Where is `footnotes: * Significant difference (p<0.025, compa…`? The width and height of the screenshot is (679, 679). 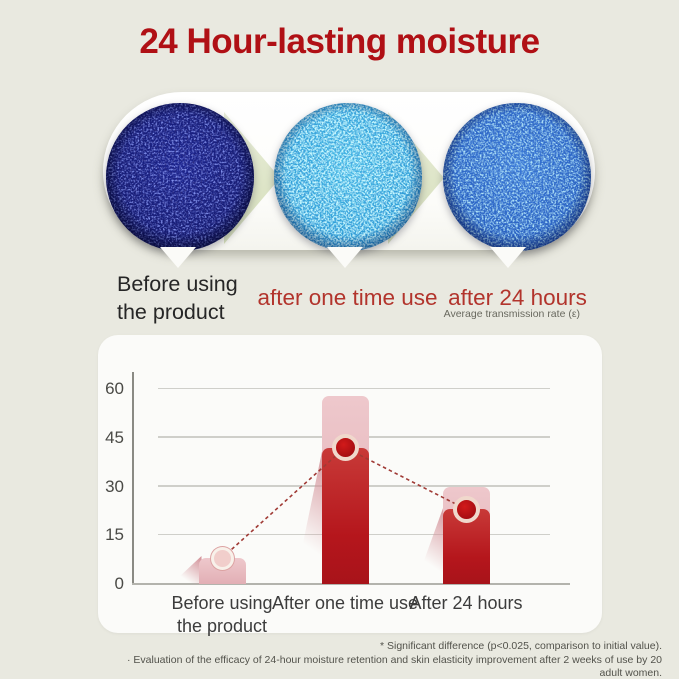
footnotes: * Significant difference (p<0.025, compa… is located at coordinates (382, 659).